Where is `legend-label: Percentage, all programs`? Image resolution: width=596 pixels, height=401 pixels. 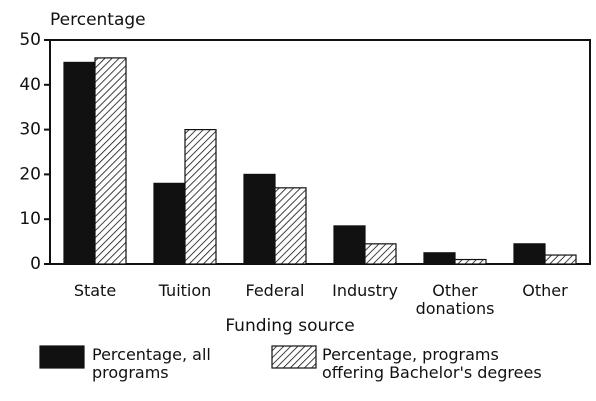
legend-label: Percentage, all programs is located at coordinates (151, 363).